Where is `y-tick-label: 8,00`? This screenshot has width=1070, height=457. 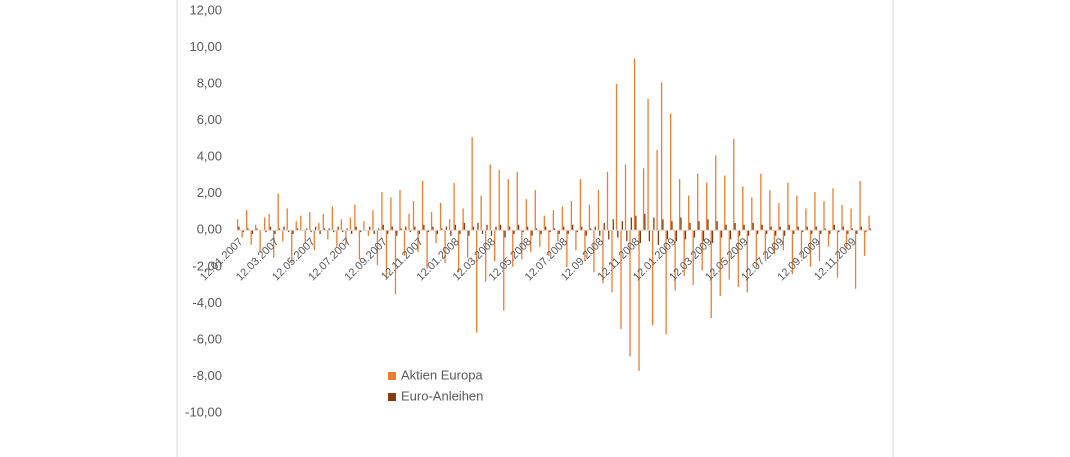 y-tick-label: 8,00 is located at coordinates (209, 83).